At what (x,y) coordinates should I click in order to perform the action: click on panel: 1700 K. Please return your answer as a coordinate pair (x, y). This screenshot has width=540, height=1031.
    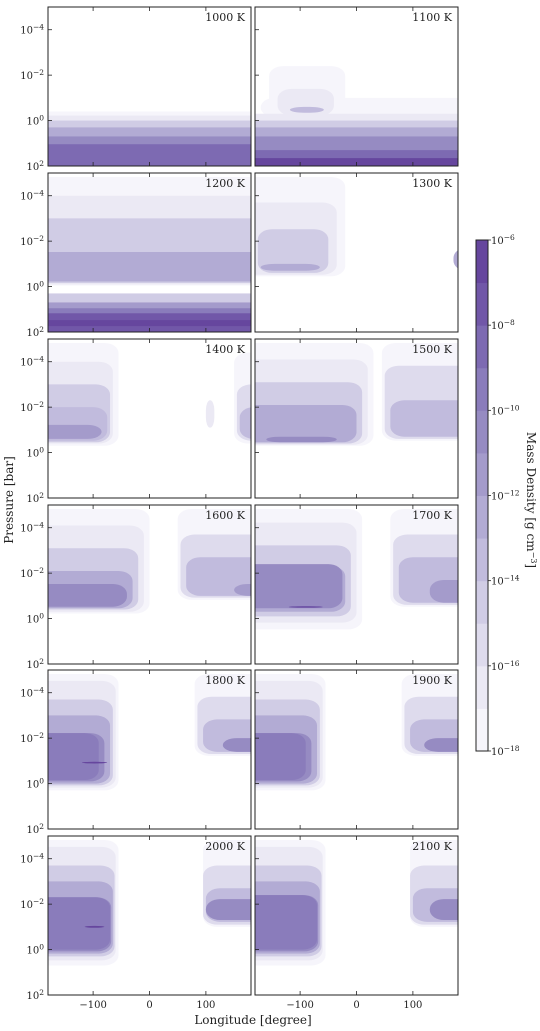
    Looking at the image, I should click on (356, 584).